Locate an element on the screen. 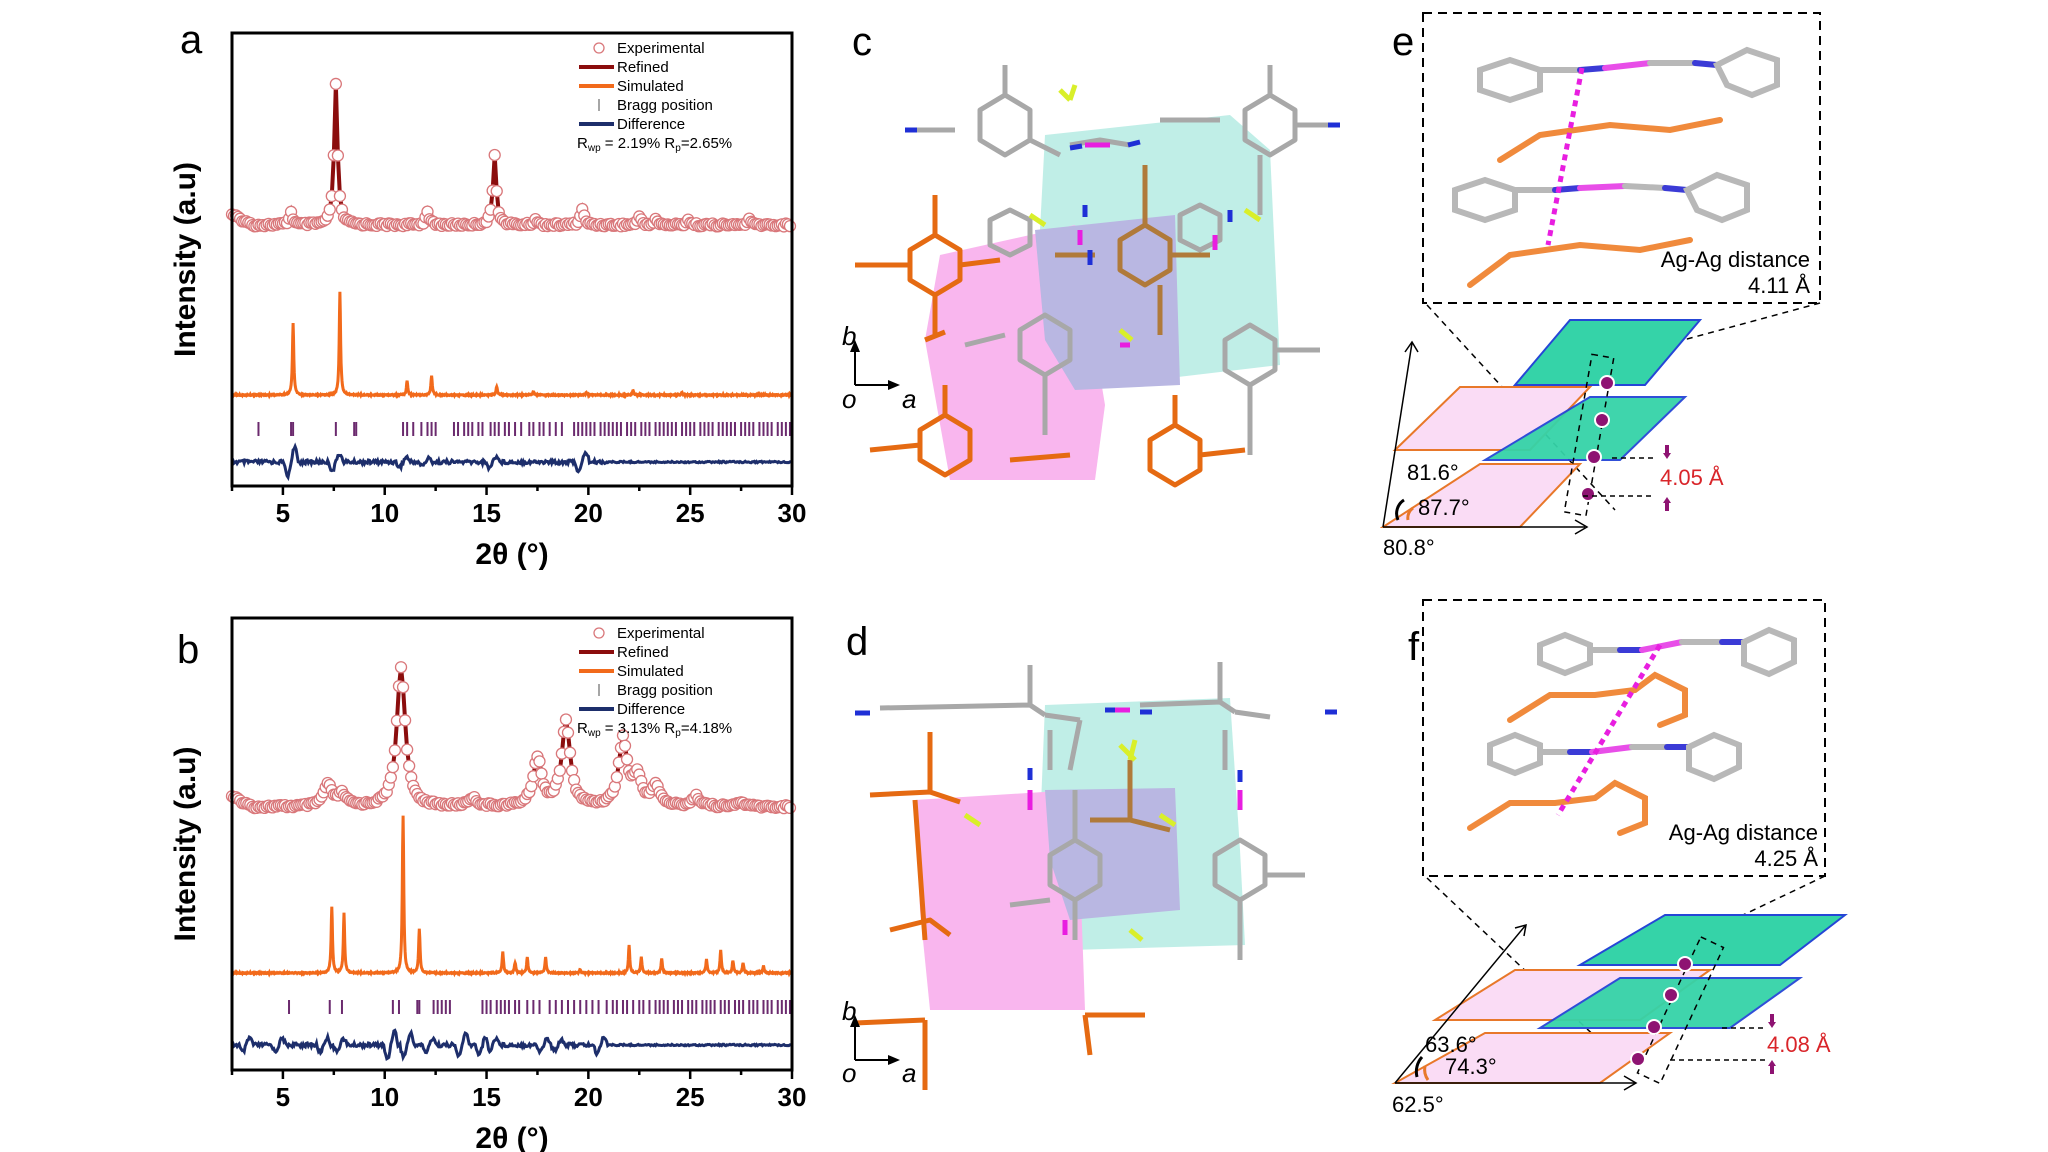 Image resolution: width=2048 pixels, height=1152 pixels. inset-e-molecules is located at coordinates (1616, 167).